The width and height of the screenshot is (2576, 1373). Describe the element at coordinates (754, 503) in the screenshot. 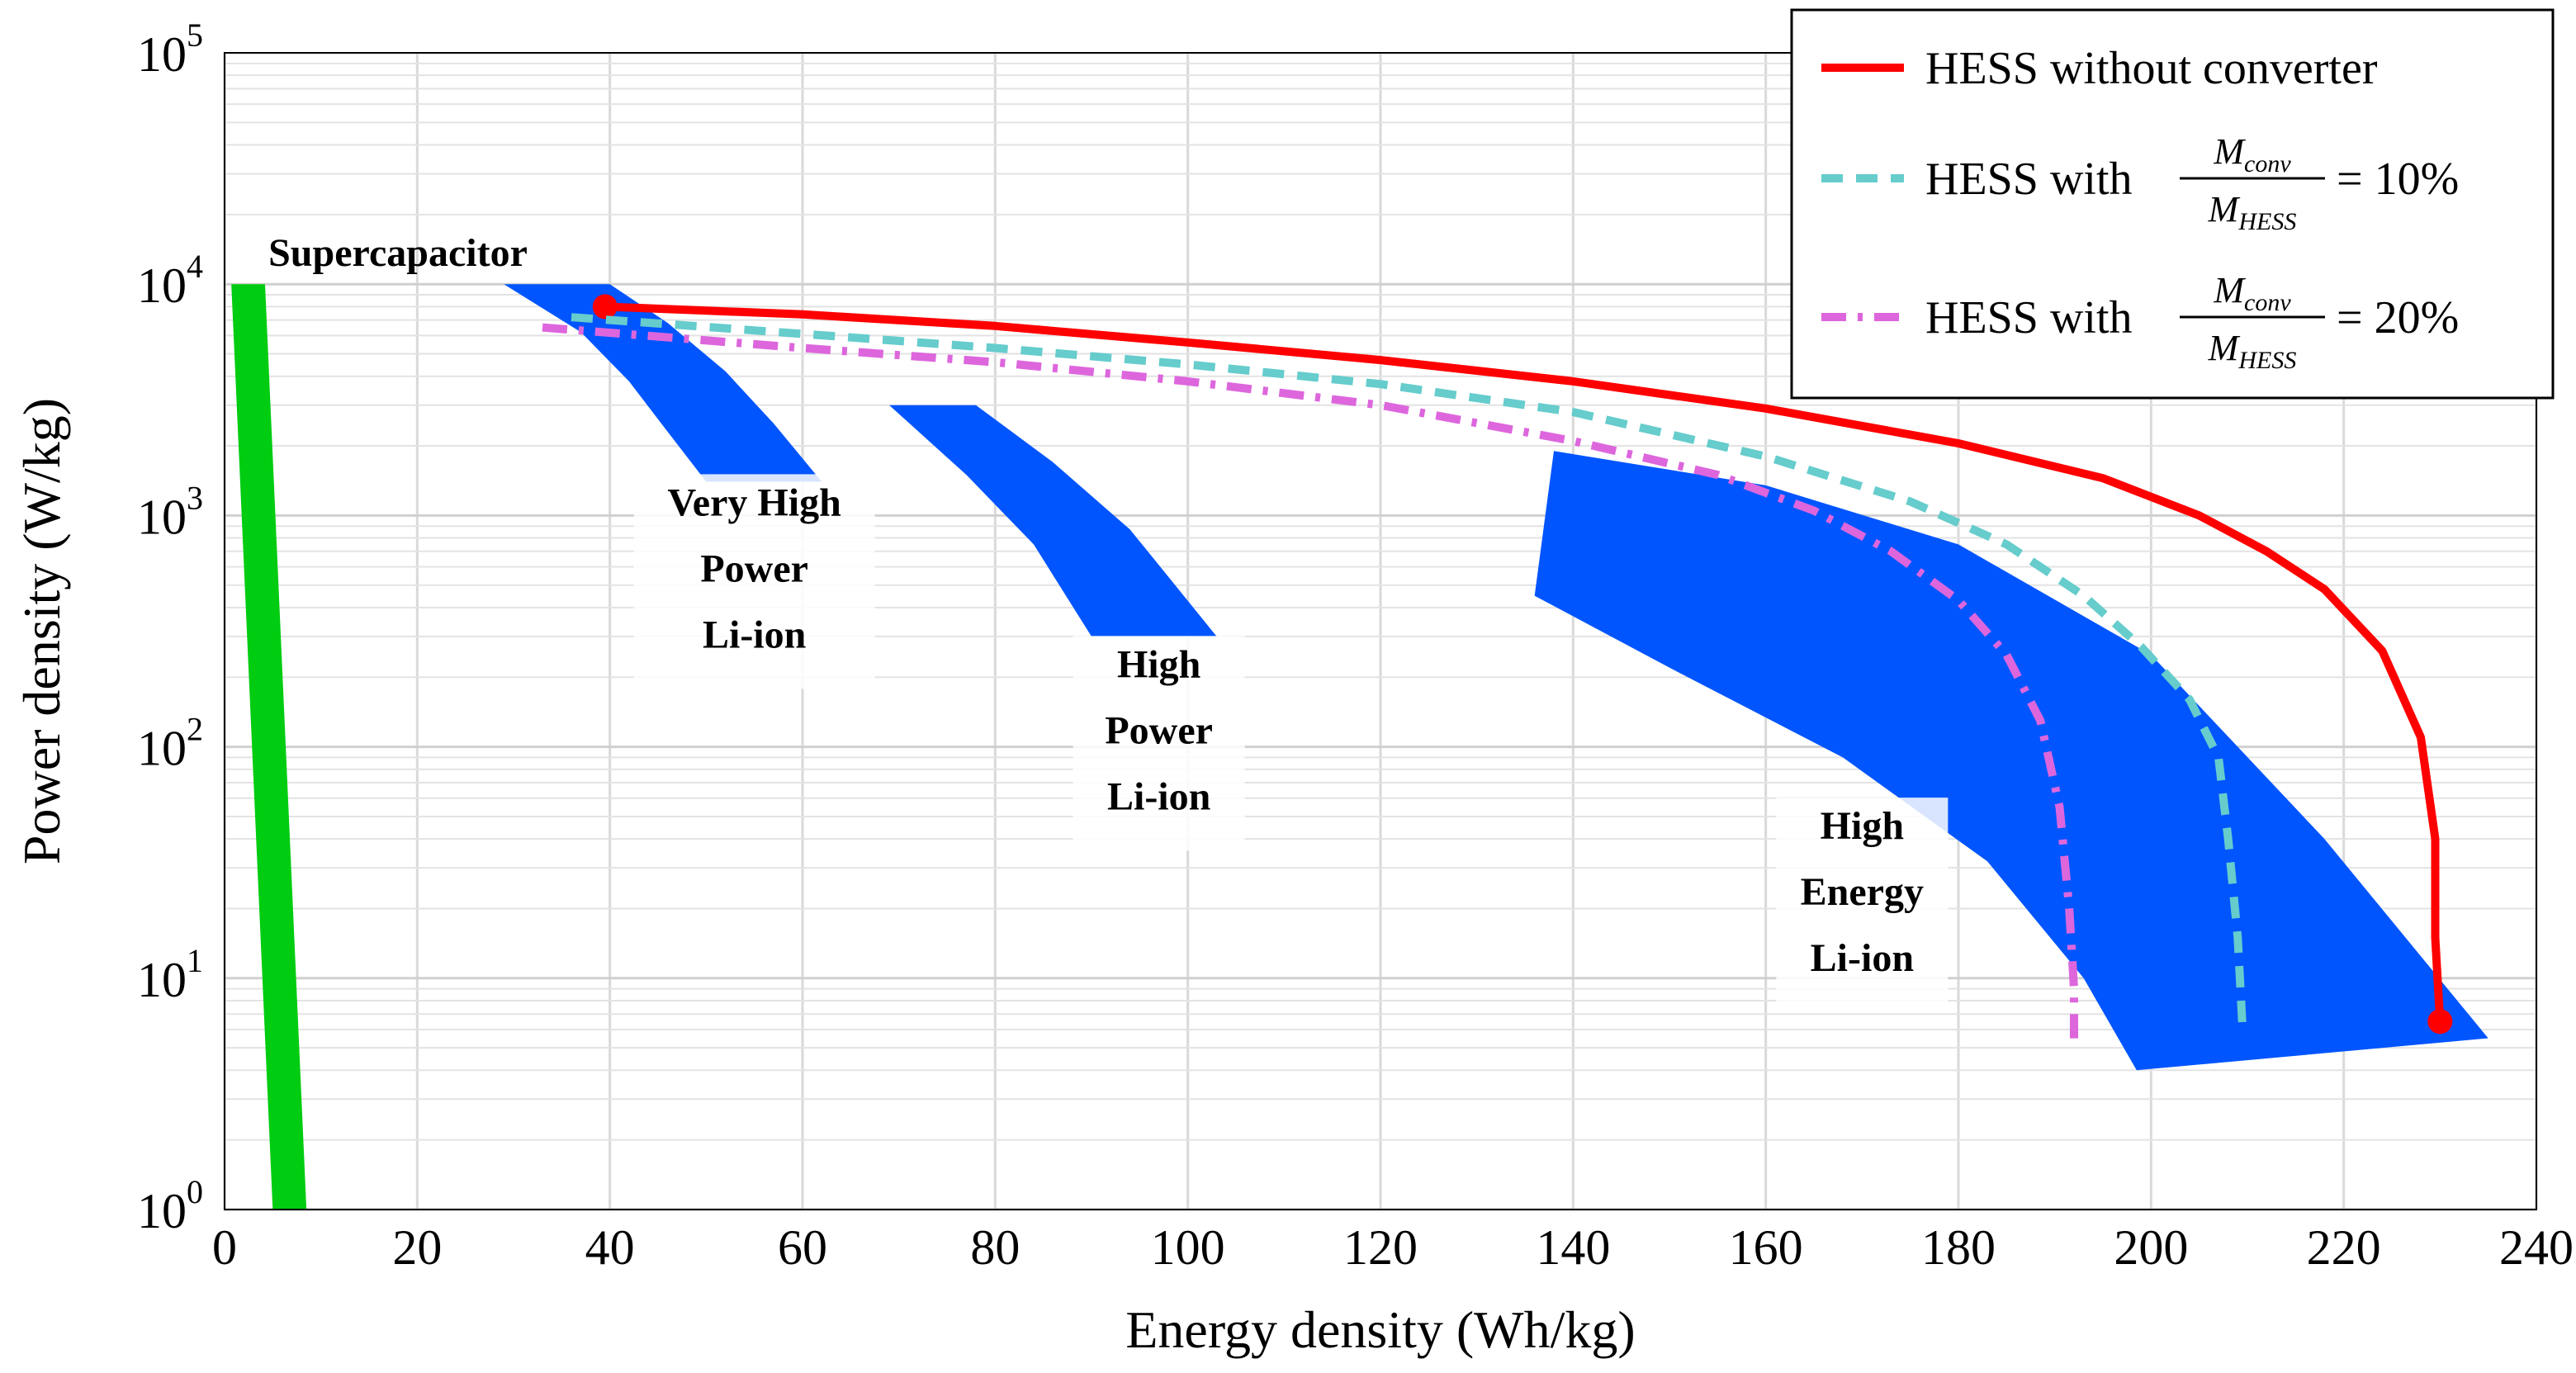

I see `annotation-label: Very High` at that location.